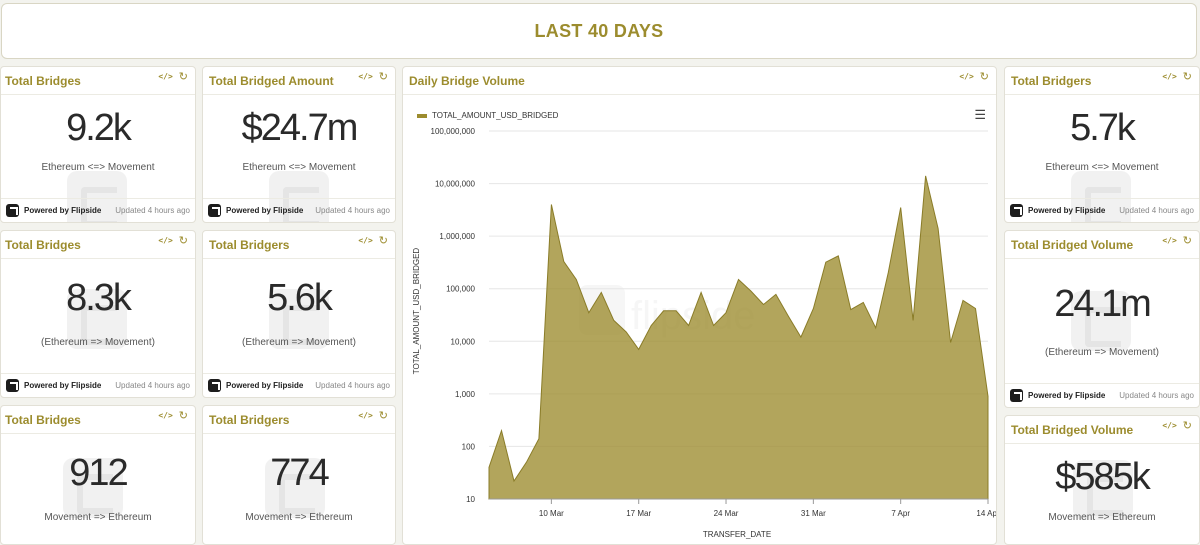 The width and height of the screenshot is (1200, 545). What do you see at coordinates (416, 311) in the screenshot?
I see `y-axis-label: TOTAL_AMOUNT_USD_BRIDGED` at bounding box center [416, 311].